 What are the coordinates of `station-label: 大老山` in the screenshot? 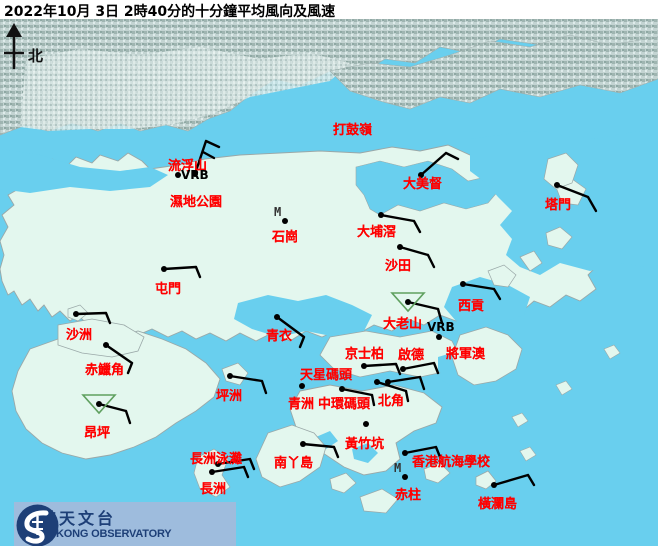 It's located at (403, 324).